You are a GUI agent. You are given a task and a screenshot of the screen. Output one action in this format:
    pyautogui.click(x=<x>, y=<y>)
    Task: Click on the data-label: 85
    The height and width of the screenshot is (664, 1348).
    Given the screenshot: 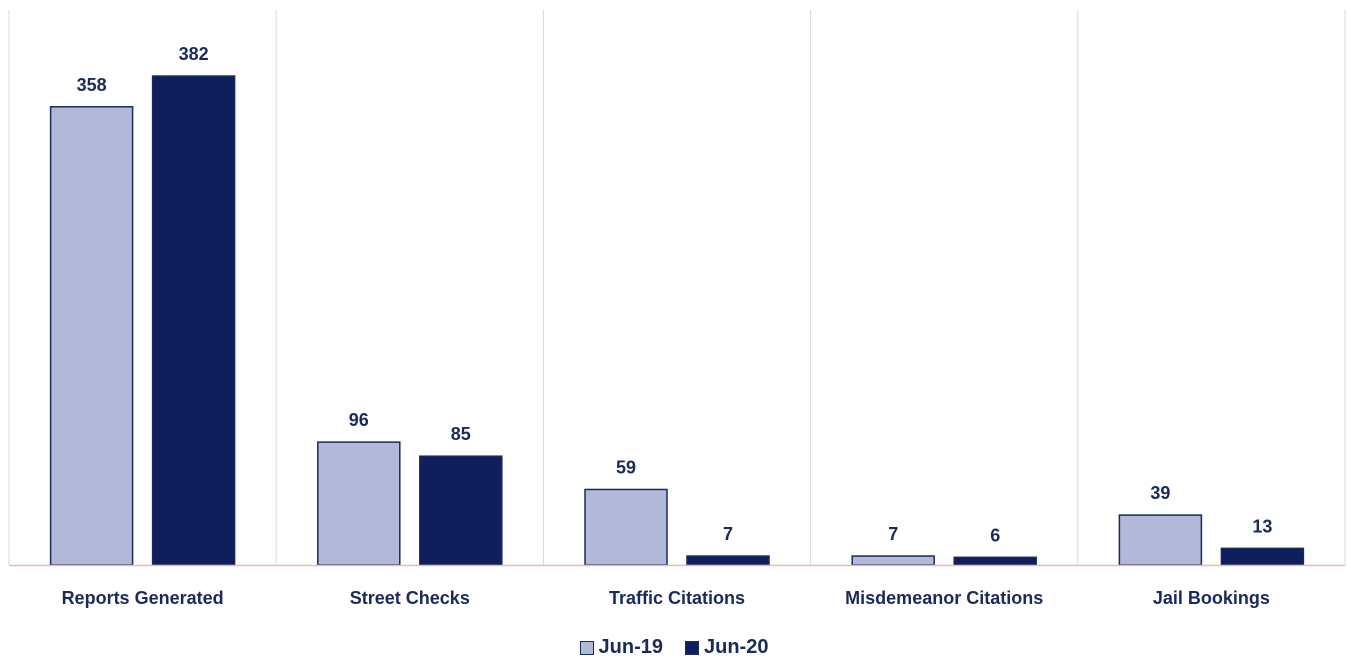 What is the action you would take?
    pyautogui.click(x=461, y=434)
    